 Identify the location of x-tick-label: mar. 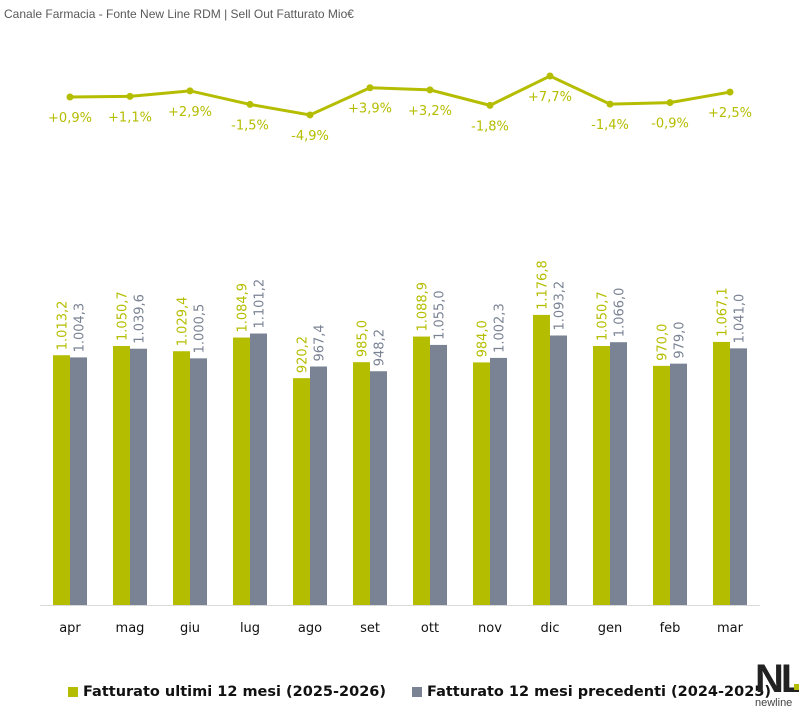
(730, 628).